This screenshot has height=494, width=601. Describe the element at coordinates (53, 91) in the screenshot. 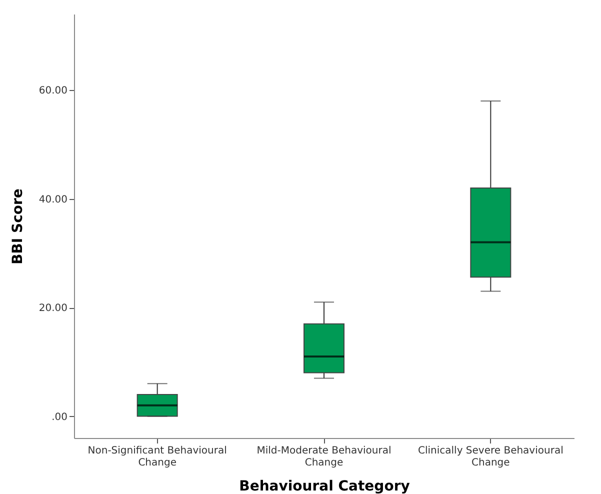

I see `y-tick-label: 60.00` at that location.